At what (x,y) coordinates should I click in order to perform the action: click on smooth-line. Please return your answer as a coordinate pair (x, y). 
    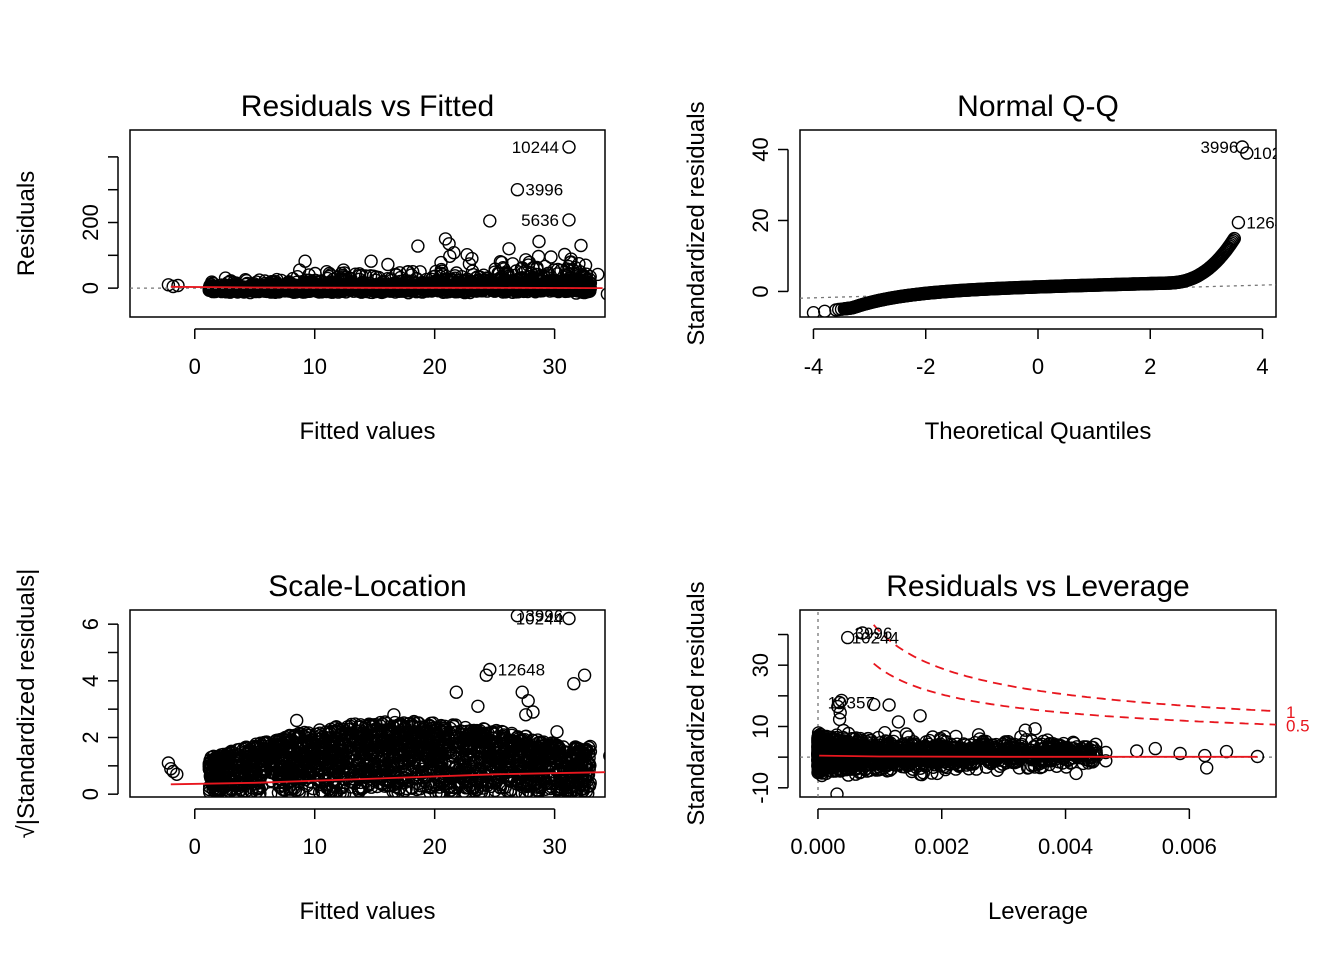
    Looking at the image, I should click on (387, 778).